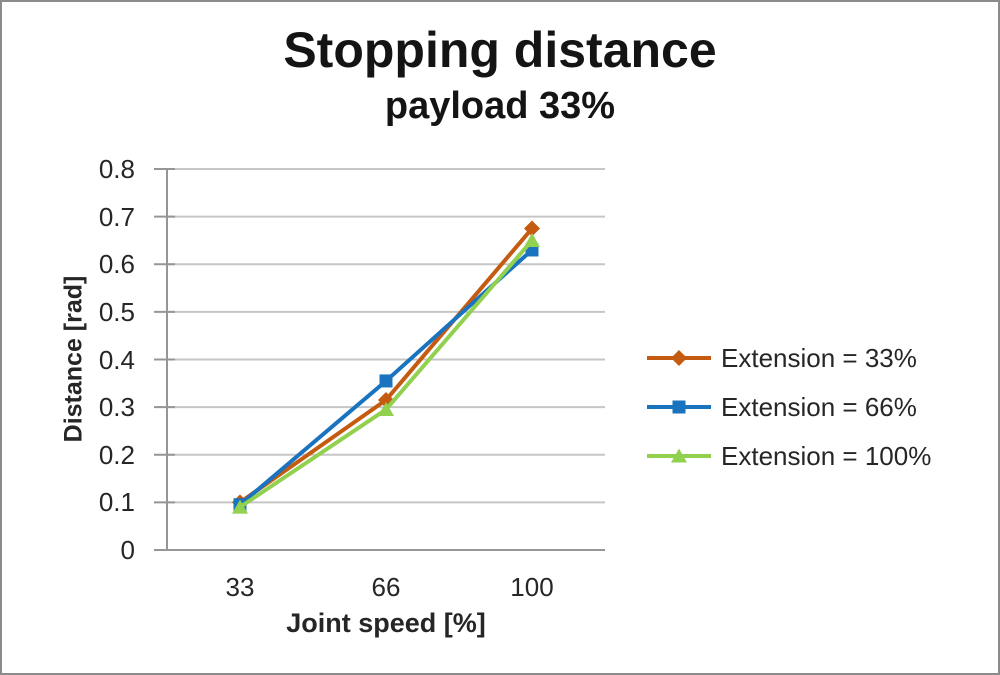  What do you see at coordinates (116, 264) in the screenshot?
I see `y-tick-label: 0.6` at bounding box center [116, 264].